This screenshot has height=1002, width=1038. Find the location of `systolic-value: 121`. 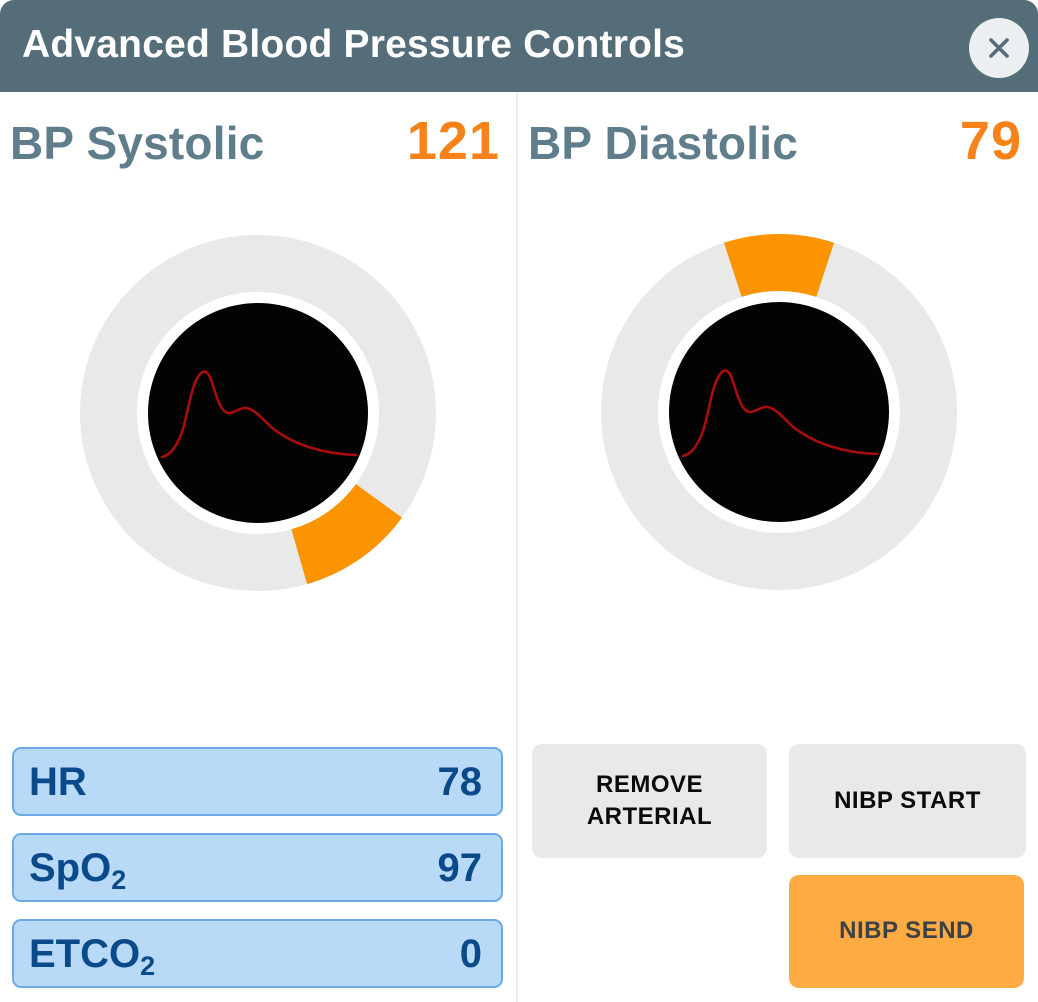

systolic-value: 121 is located at coordinates (453, 141).